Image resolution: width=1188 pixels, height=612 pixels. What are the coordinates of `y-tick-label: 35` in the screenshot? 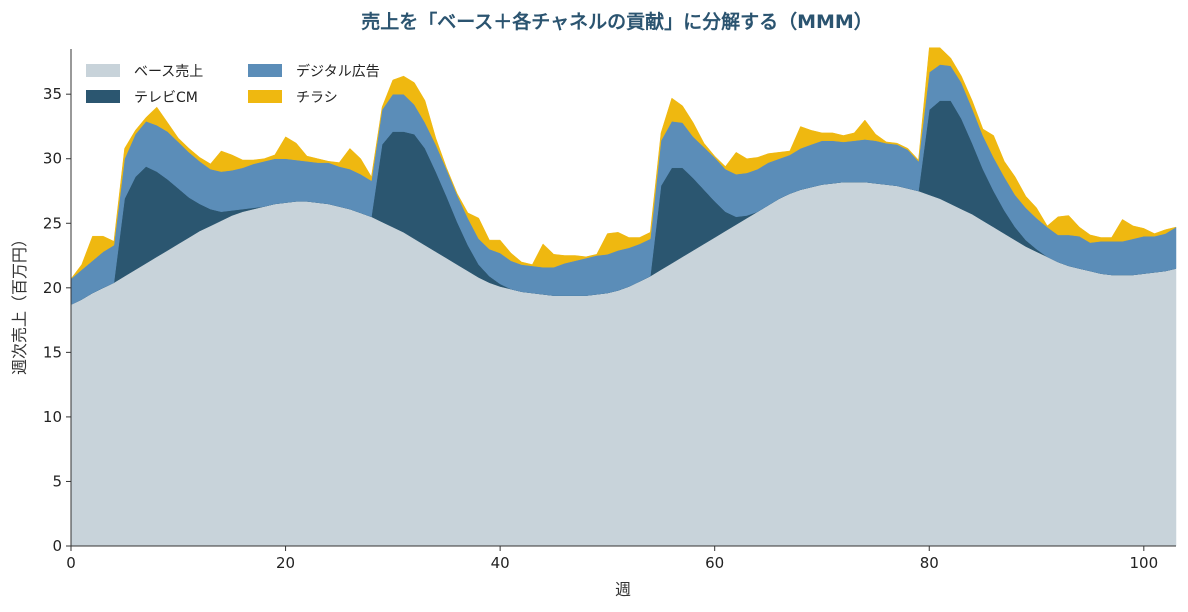 It's located at (52, 94).